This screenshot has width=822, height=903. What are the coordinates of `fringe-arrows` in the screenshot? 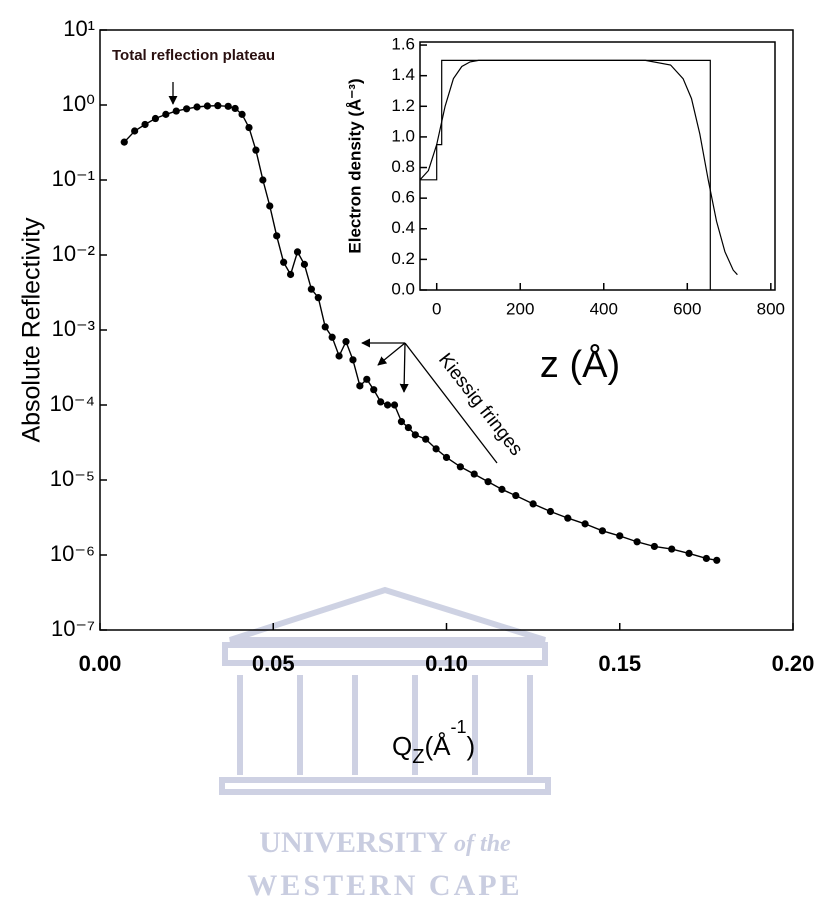 It's located at (429, 401).